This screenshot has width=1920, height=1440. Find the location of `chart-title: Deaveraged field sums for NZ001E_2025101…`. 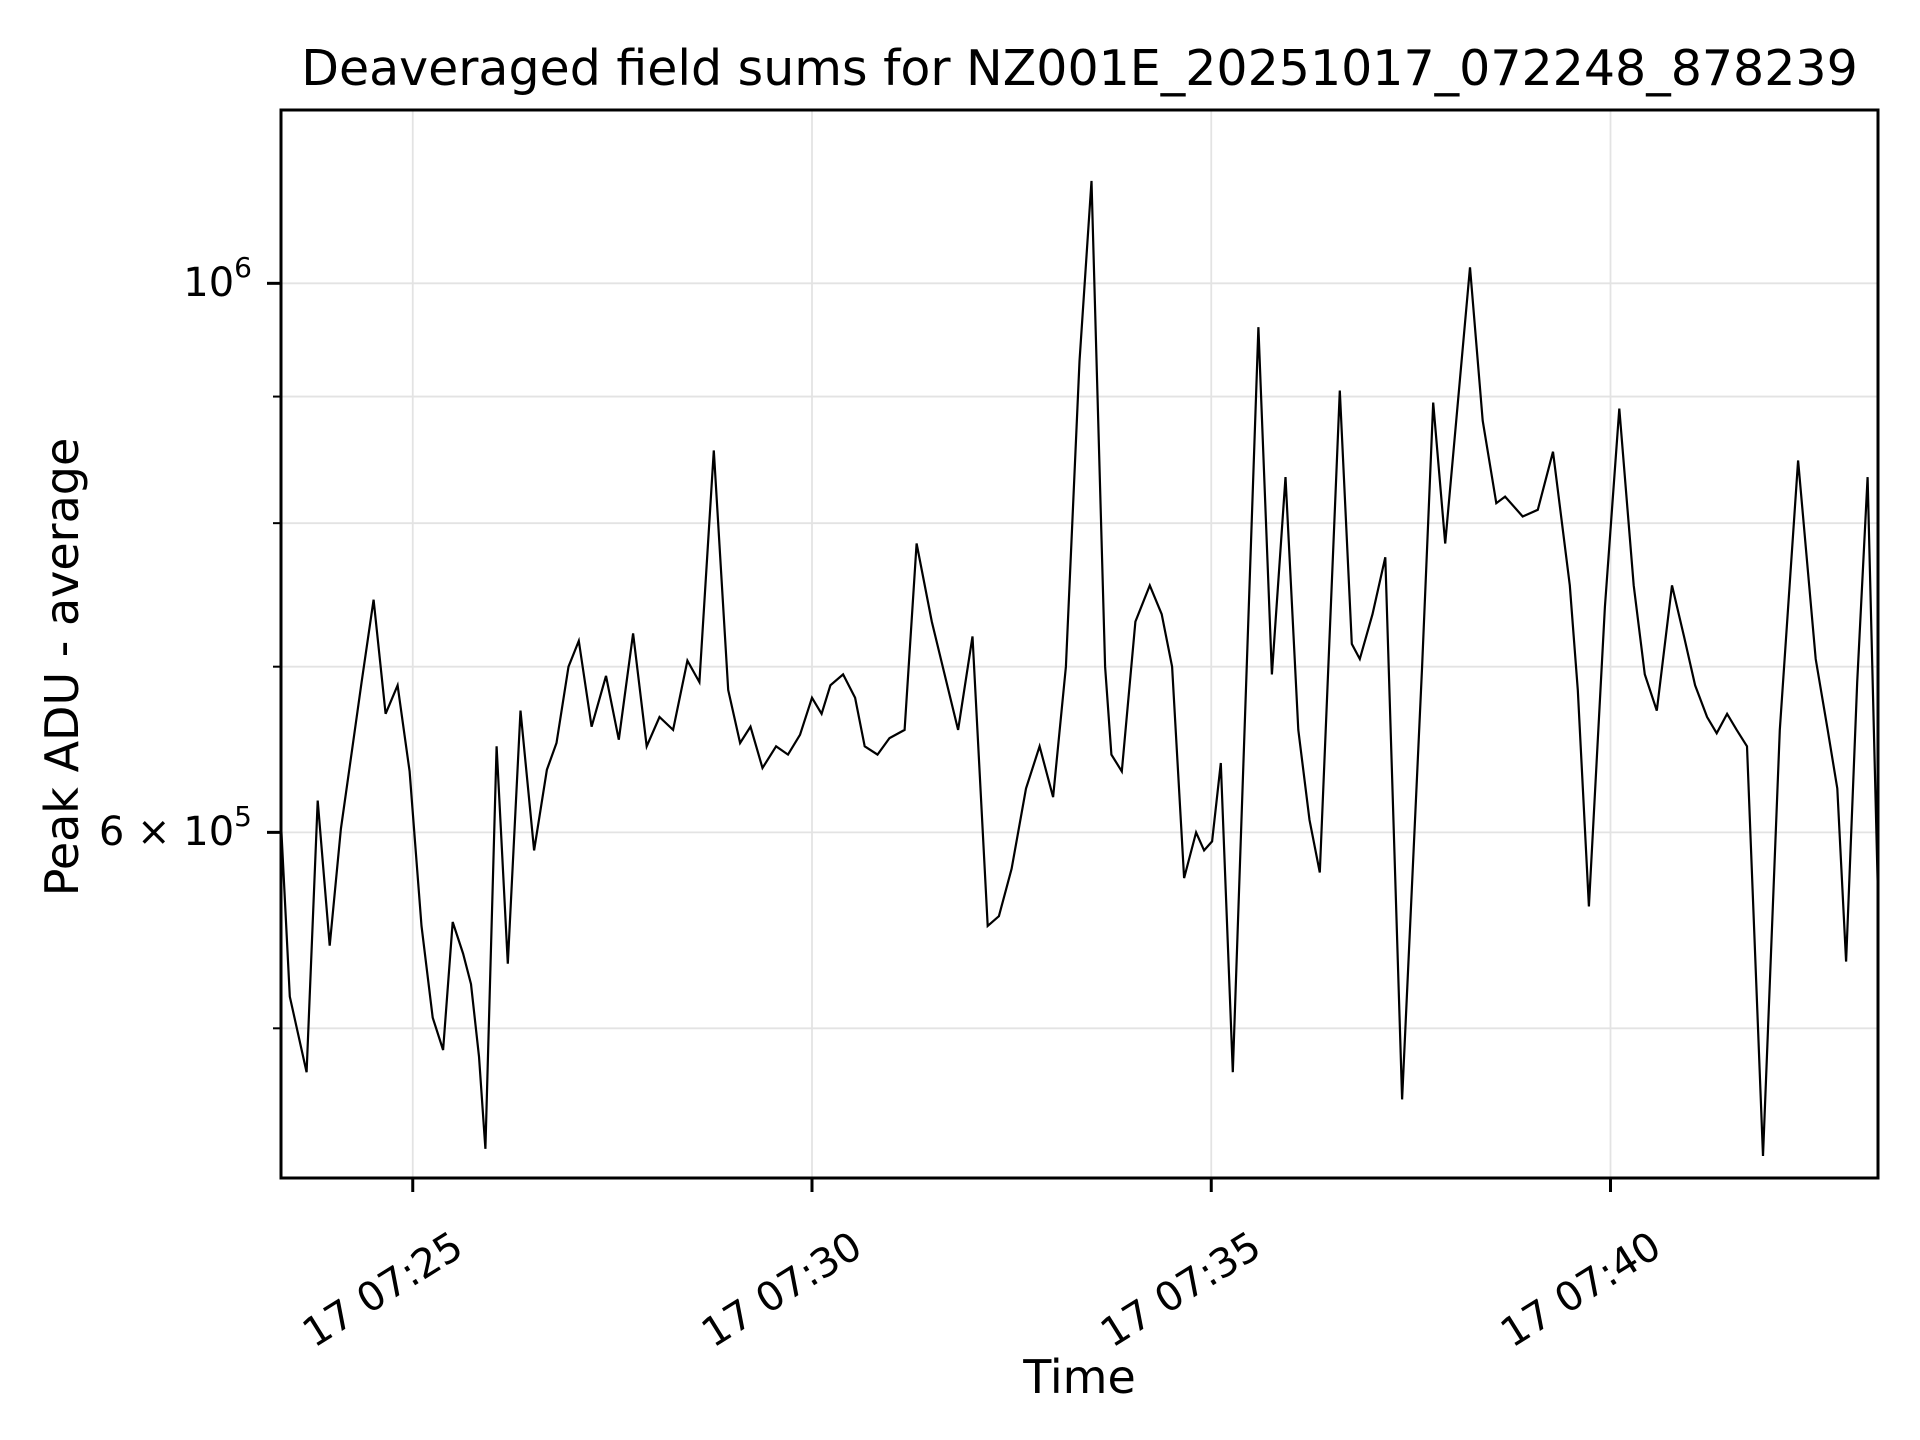

chart-title: Deaveraged field sums for NZ001E_2025101… is located at coordinates (1079, 68).